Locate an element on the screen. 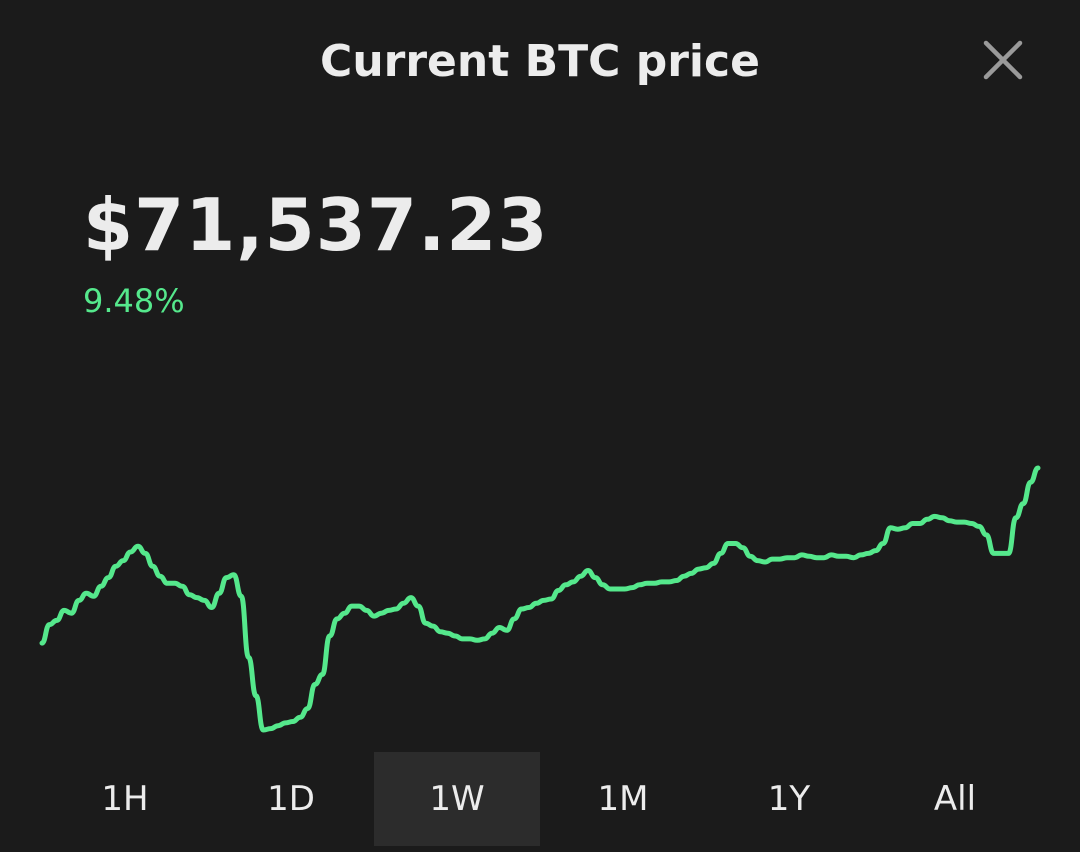 The width and height of the screenshot is (1080, 852). range-tab-1y: 1Y is located at coordinates (789, 799).